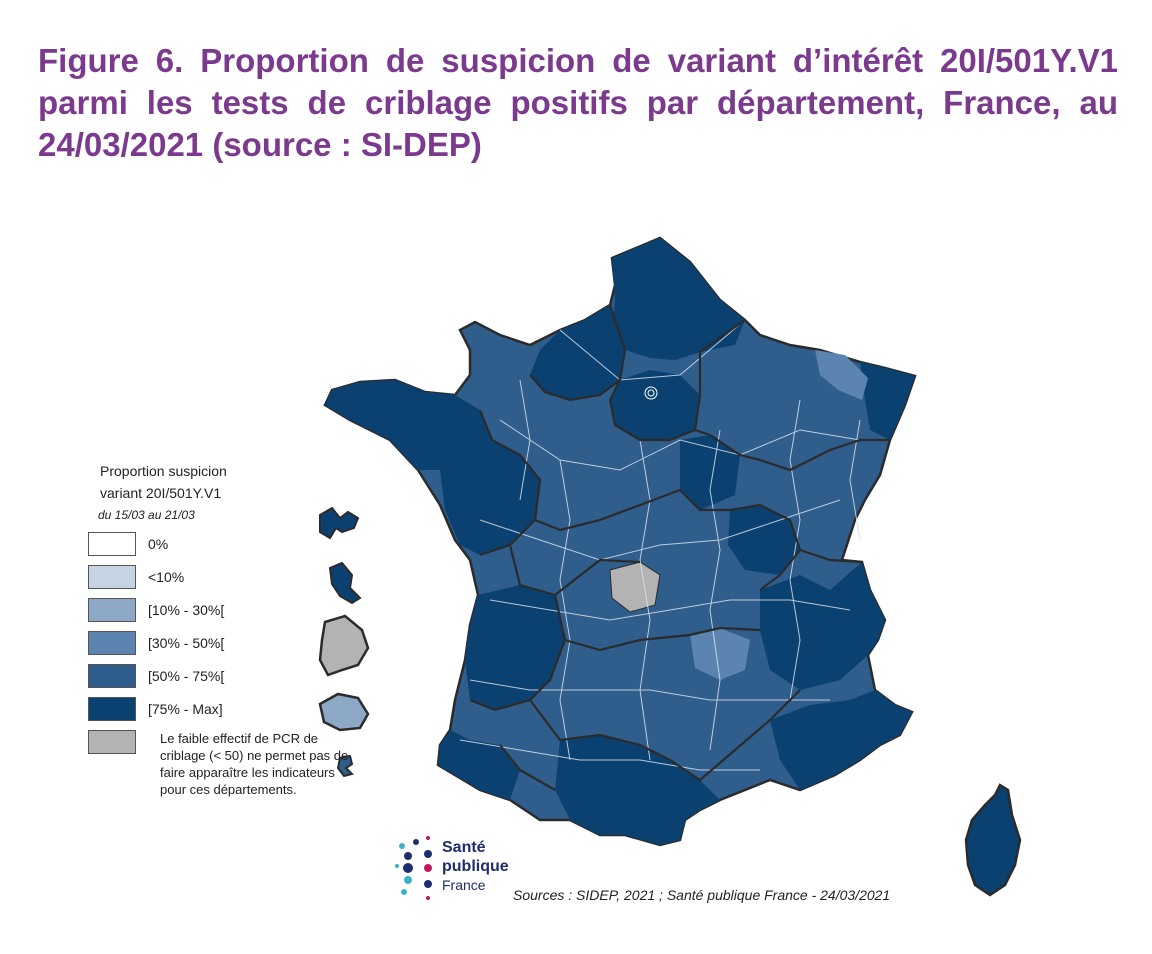 Image resolution: width=1152 pixels, height=954 pixels. Describe the element at coordinates (146, 515) in the screenshot. I see `legend-period: du 15/03 au 21/03` at that location.